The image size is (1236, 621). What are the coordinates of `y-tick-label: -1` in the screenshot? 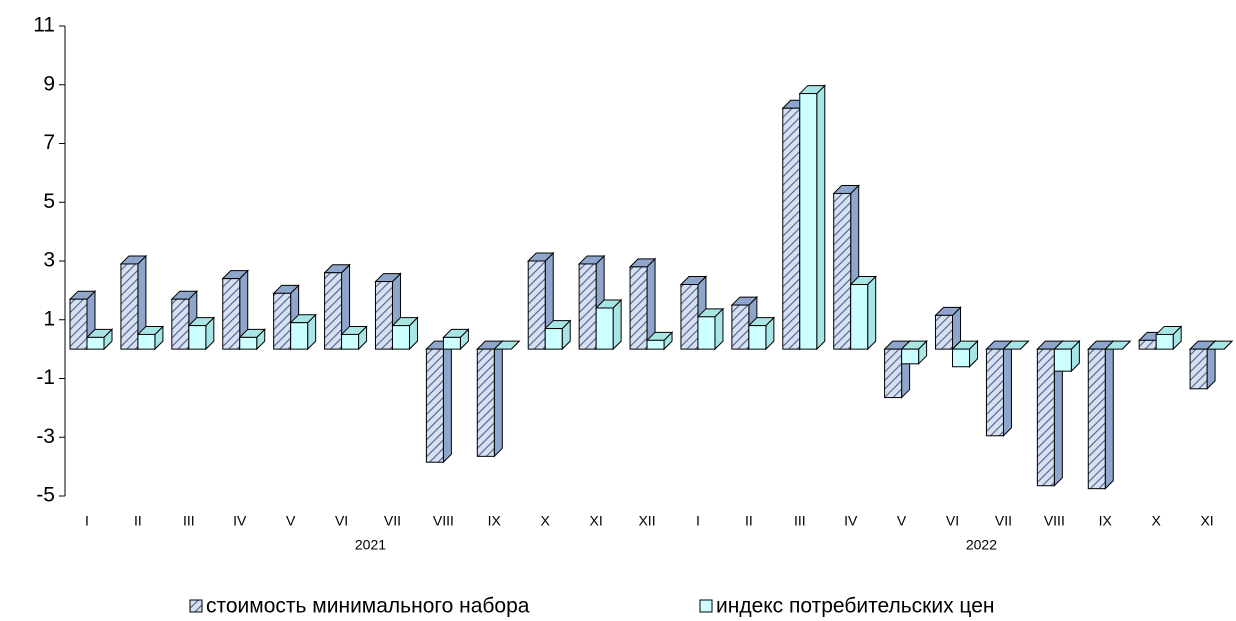 It's located at (45, 377).